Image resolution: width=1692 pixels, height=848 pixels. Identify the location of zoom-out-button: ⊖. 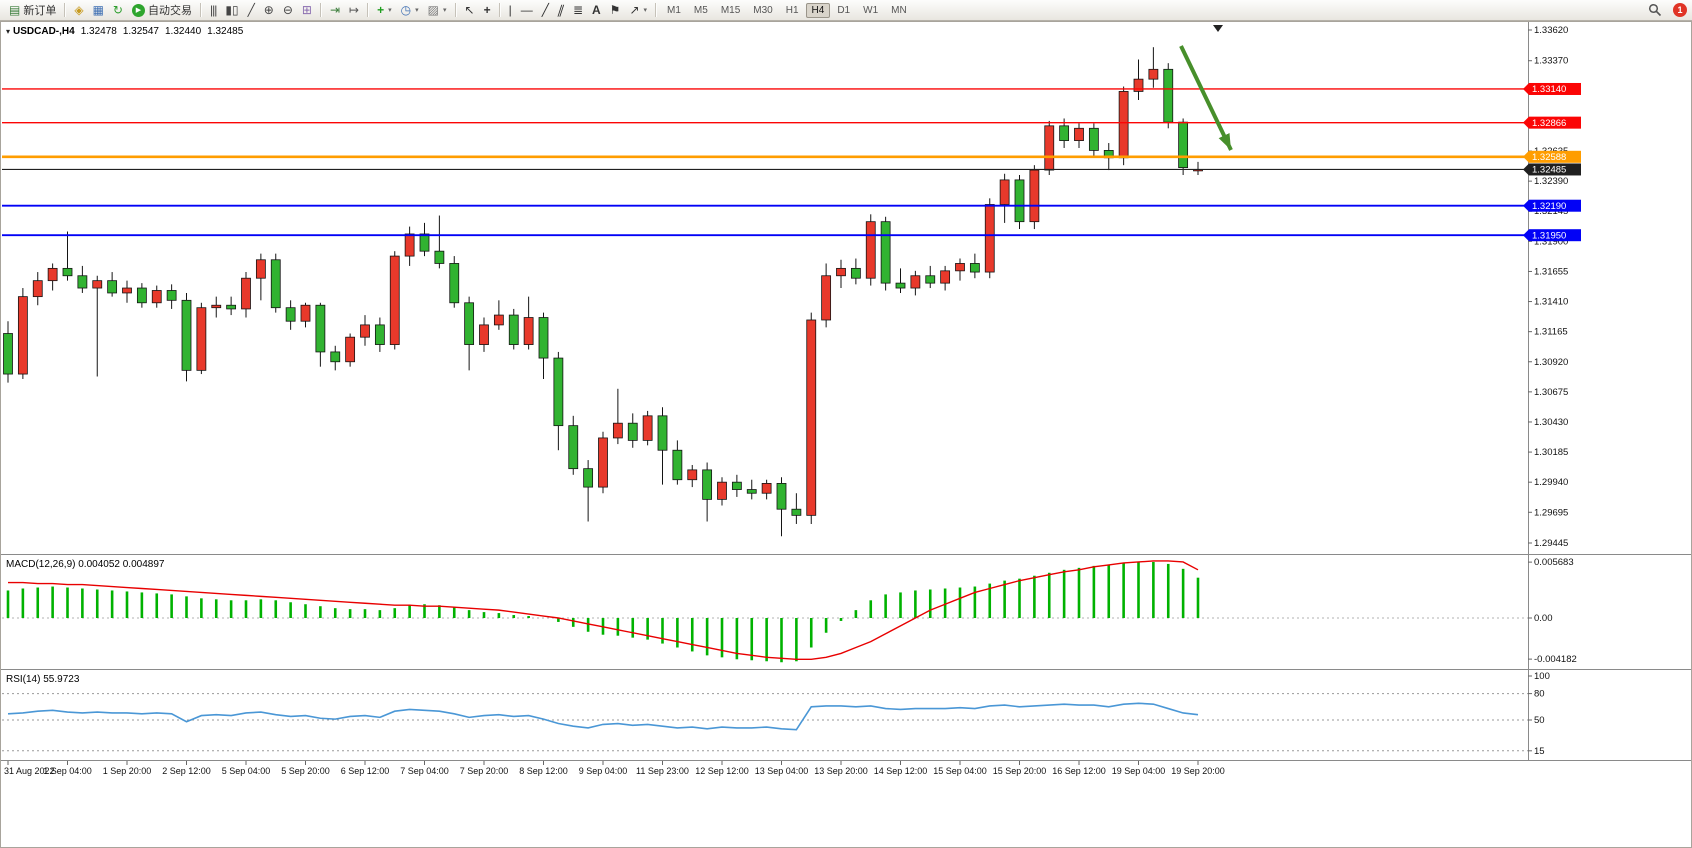
(288, 10).